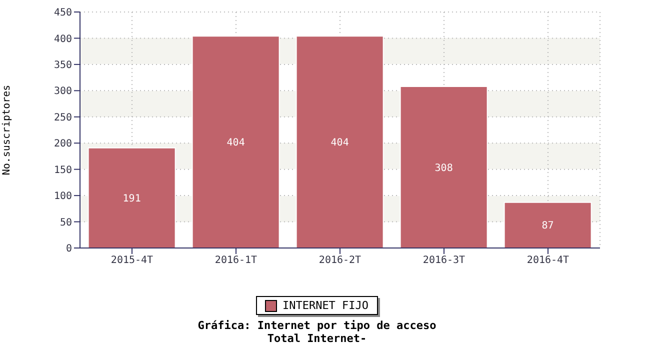 The height and width of the screenshot is (350, 650). Describe the element at coordinates (63, 13) in the screenshot. I see `y-tick-label: 450` at that location.